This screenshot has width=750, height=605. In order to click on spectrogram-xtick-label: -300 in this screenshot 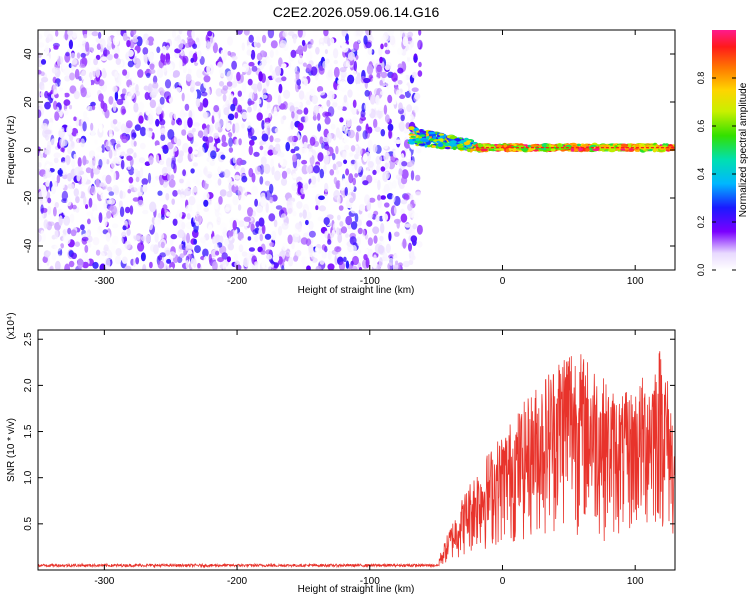, I will do `click(104, 281)`.